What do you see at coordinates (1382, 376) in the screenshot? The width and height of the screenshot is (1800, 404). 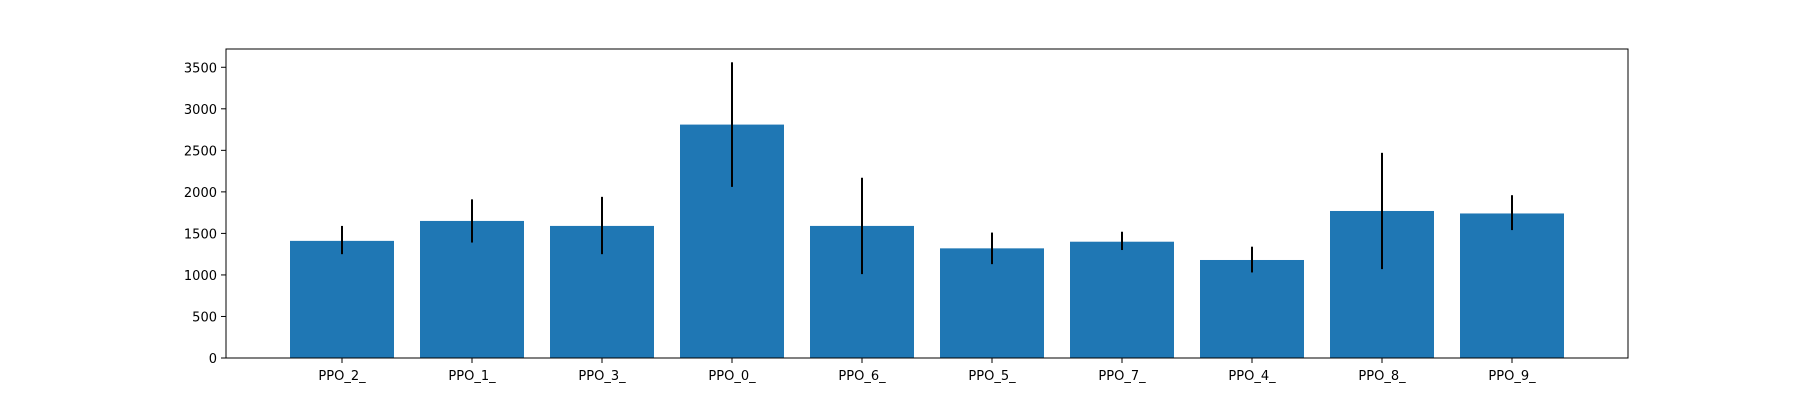 I see `x-tick-label: PPO_8_` at bounding box center [1382, 376].